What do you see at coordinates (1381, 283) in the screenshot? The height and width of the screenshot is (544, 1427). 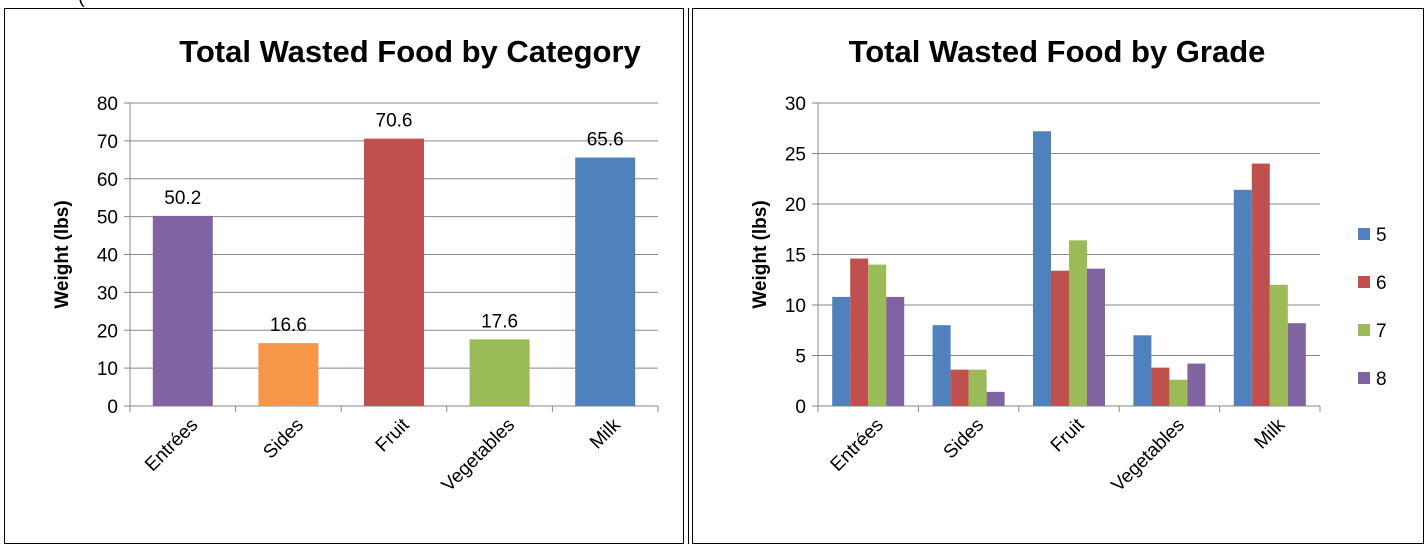 I see `legend-label: 6` at bounding box center [1381, 283].